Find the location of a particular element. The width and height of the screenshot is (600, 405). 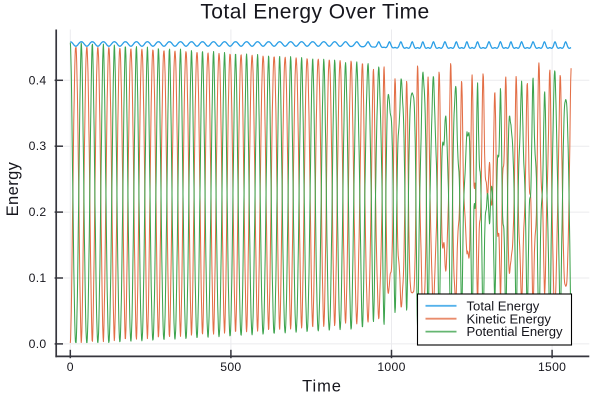

svg-text: 0.2 is located at coordinates (38, 212).